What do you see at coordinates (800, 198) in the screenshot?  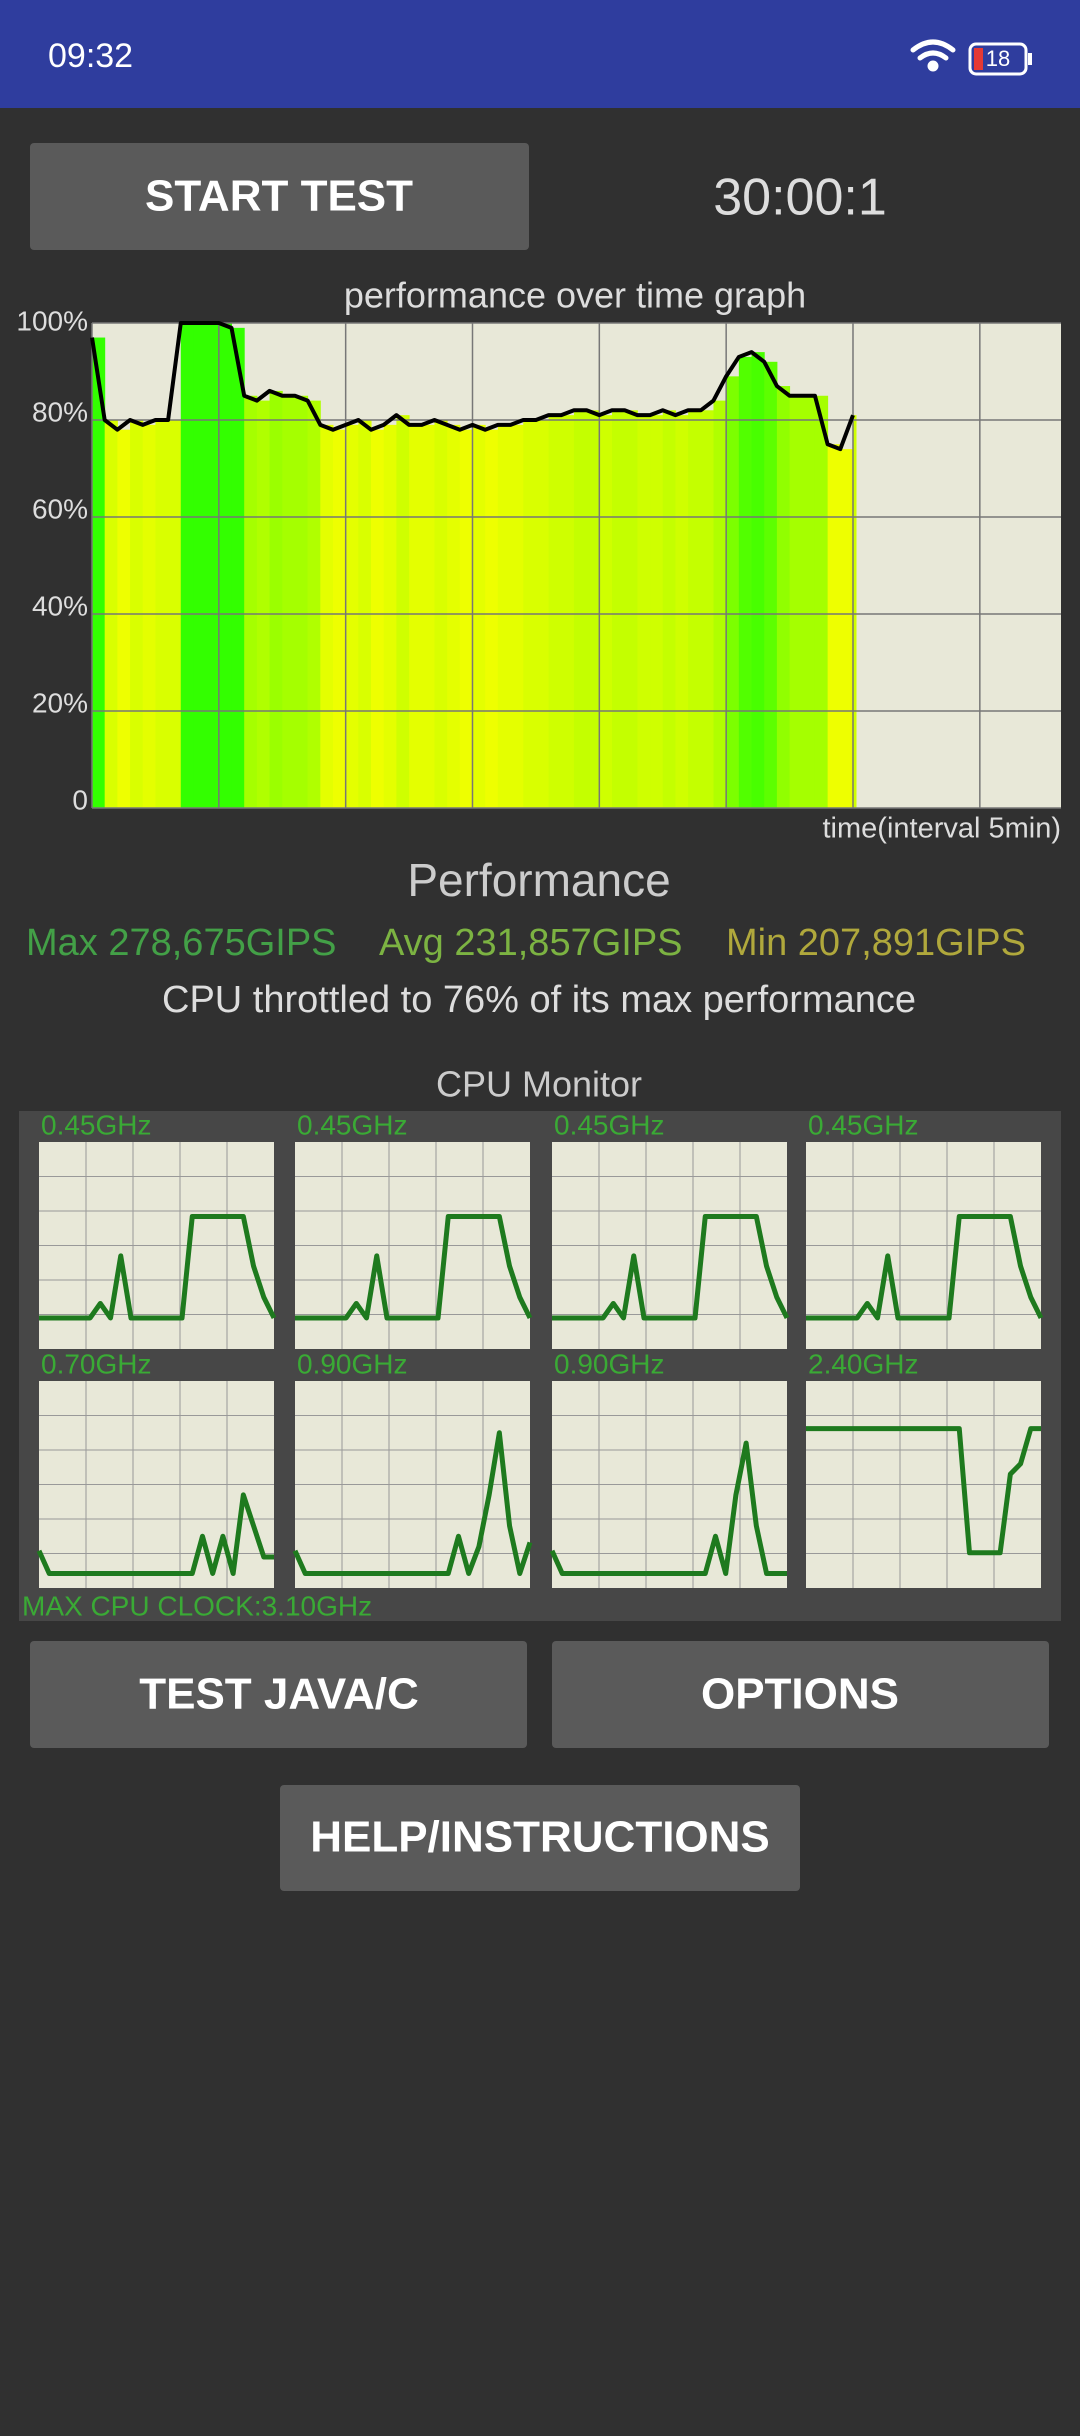 I see `timer: 30:00:1` at bounding box center [800, 198].